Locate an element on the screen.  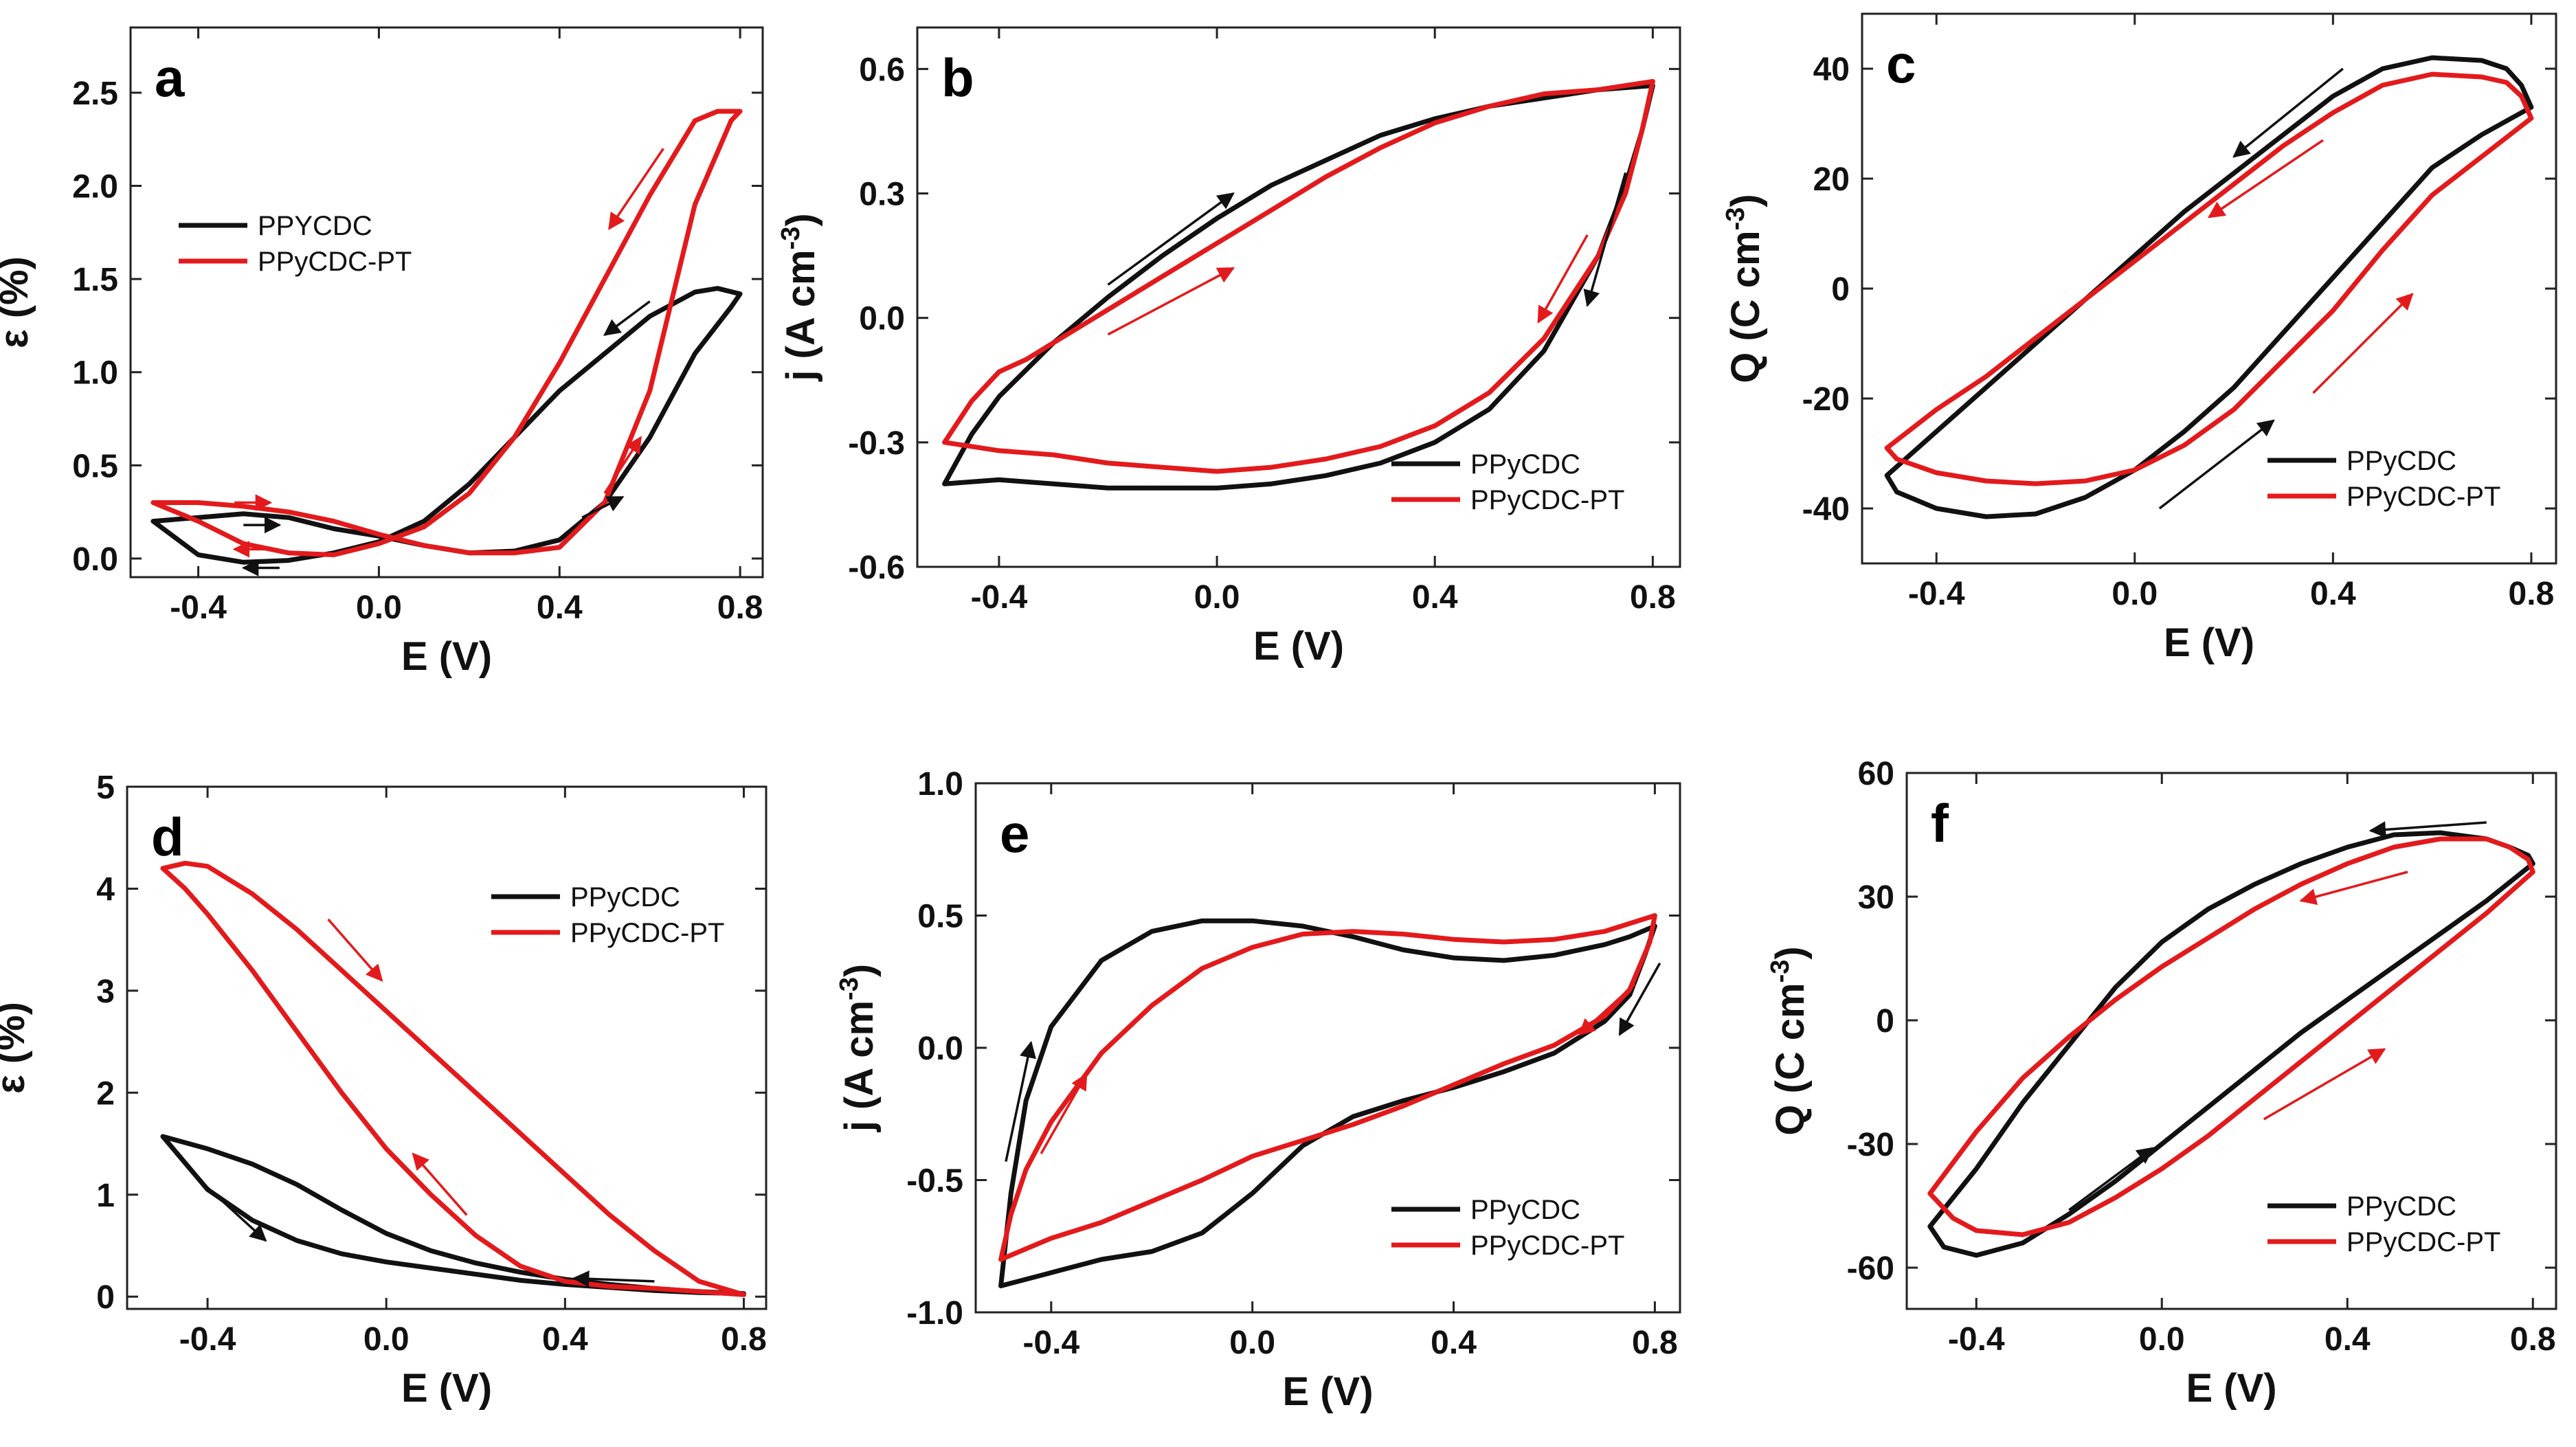
y-axis-label-close: ) is located at coordinates (1790, 952).